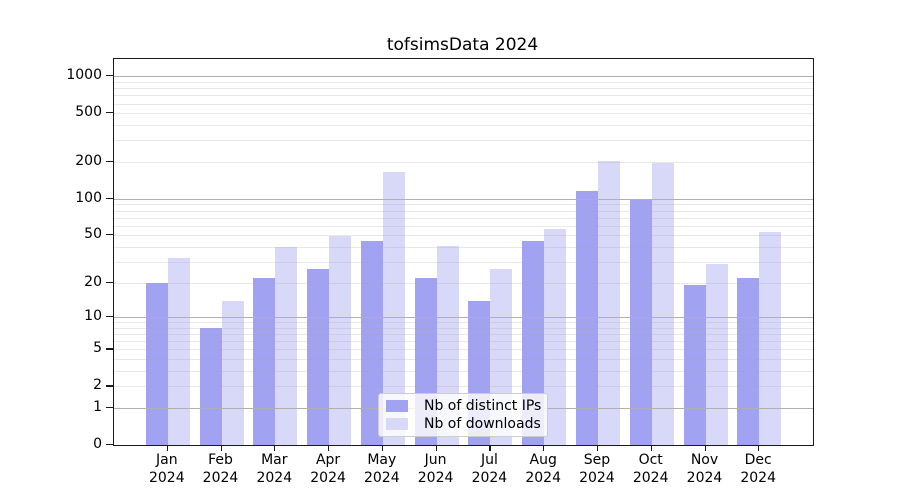 This screenshot has height=500, width=900. Describe the element at coordinates (435, 469) in the screenshot. I see `x-tick-label: Jun 2024` at that location.